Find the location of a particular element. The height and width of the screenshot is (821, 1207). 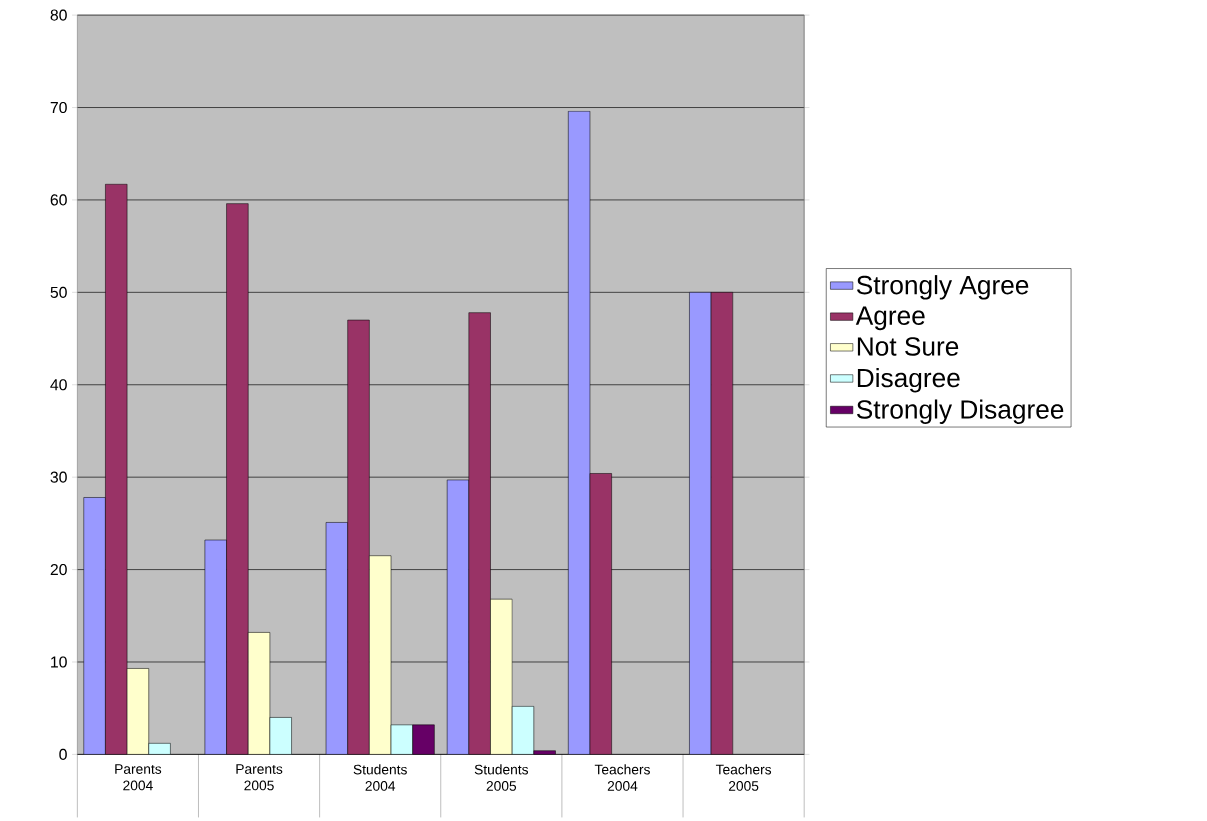

legend-label: Strongly Disagree is located at coordinates (960, 411).